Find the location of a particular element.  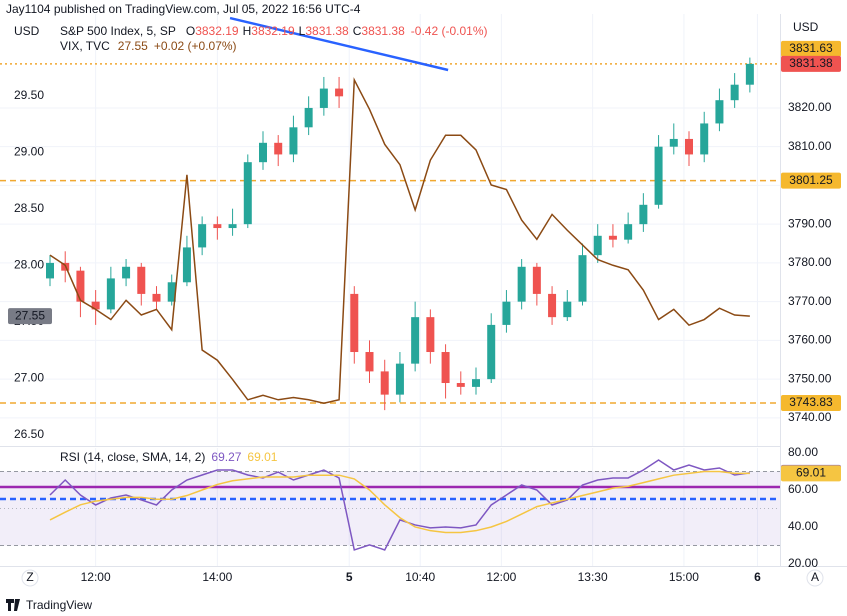

legend-change: -0.42 (-0.01%) is located at coordinates (449, 31).